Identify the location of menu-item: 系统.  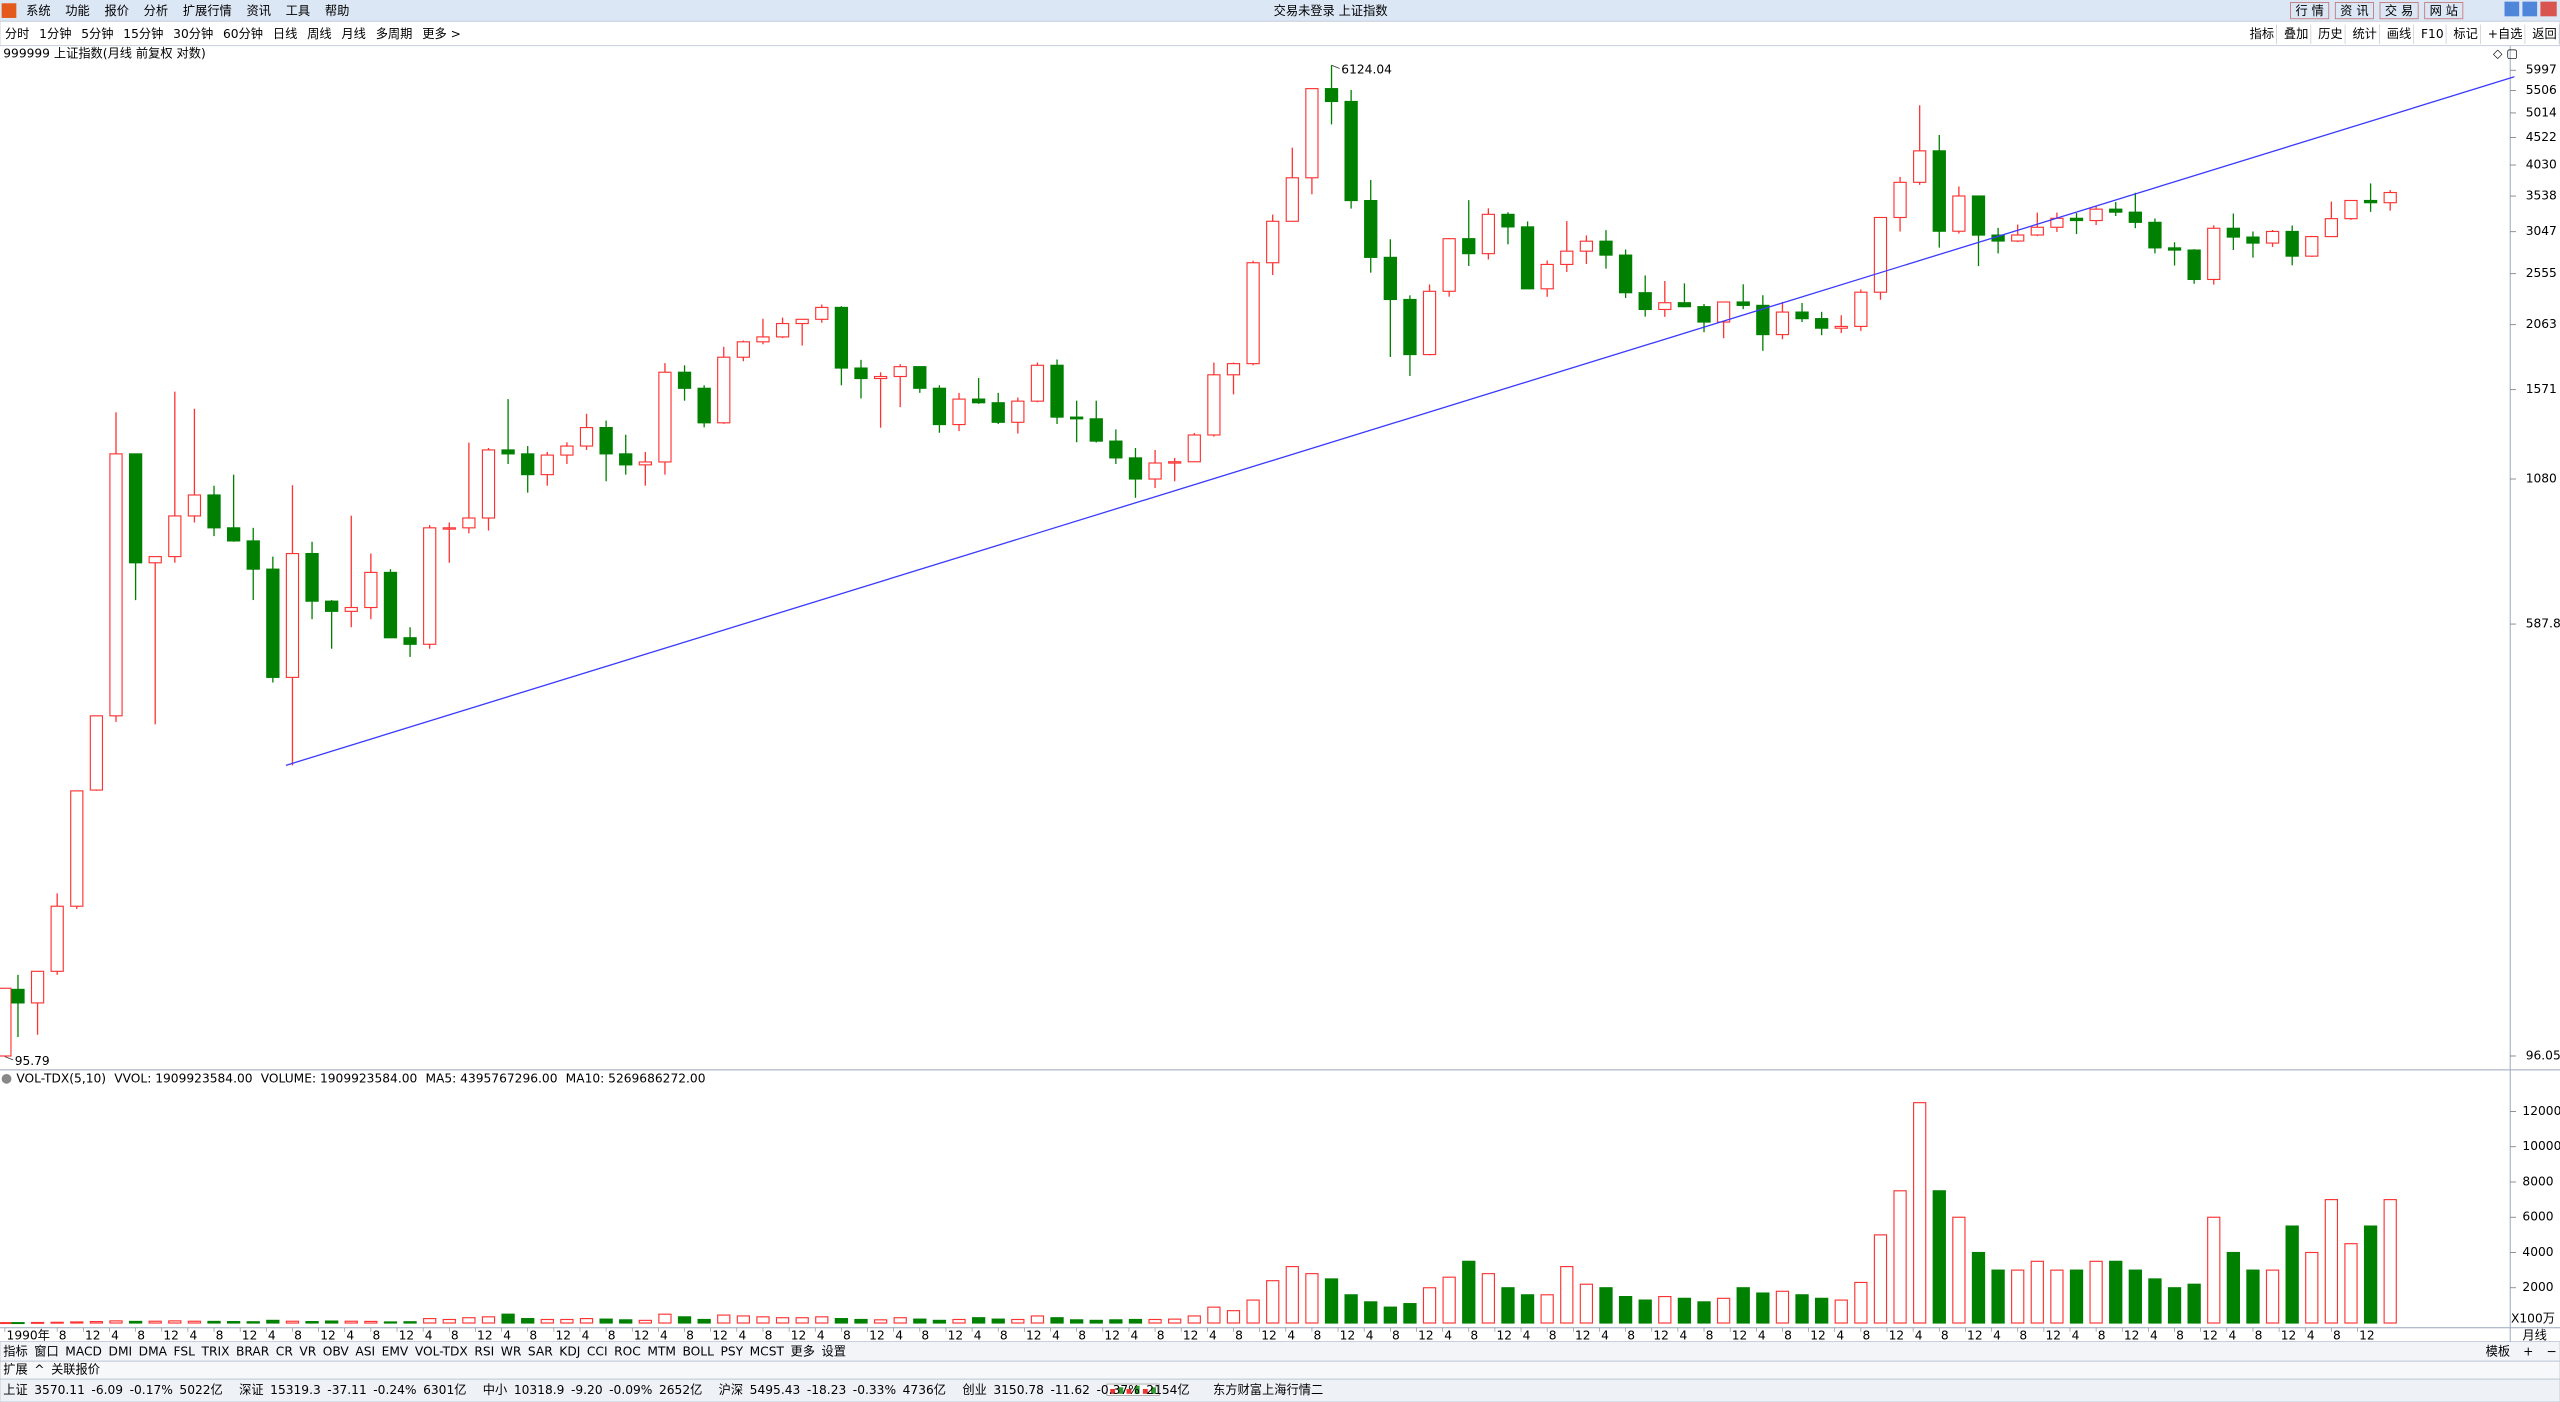
(38, 11).